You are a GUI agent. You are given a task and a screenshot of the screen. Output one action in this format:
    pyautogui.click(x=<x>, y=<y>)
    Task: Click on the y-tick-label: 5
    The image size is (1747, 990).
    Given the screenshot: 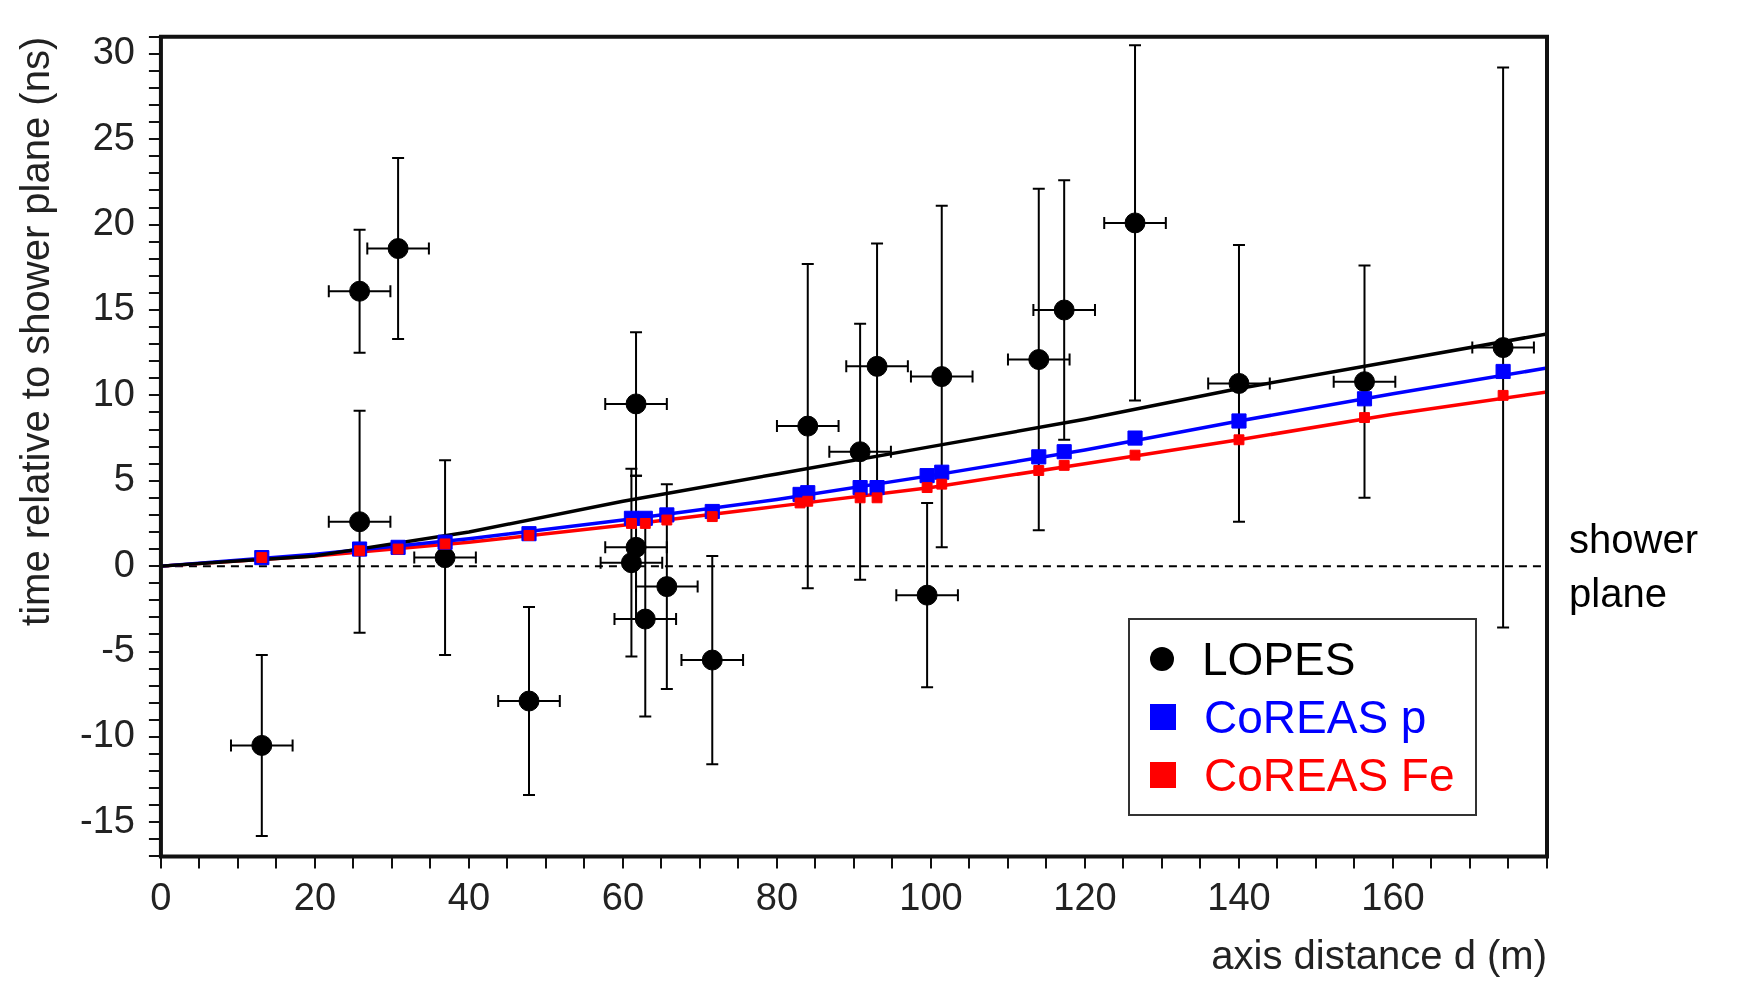 What is the action you would take?
    pyautogui.click(x=124, y=478)
    